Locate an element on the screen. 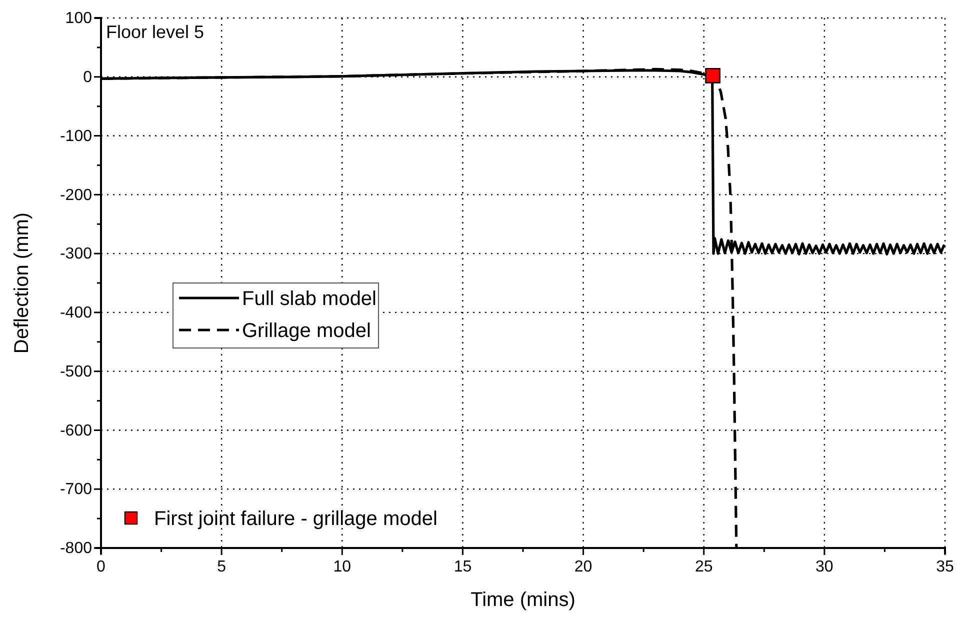  legend-label: Grillage model is located at coordinates (306, 331).